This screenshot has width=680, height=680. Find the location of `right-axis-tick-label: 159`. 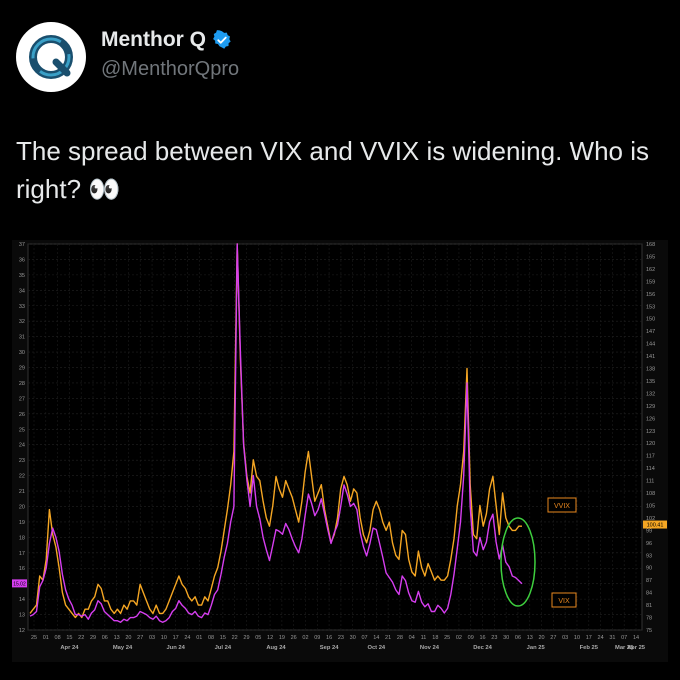

right-axis-tick-label: 159 is located at coordinates (650, 282).